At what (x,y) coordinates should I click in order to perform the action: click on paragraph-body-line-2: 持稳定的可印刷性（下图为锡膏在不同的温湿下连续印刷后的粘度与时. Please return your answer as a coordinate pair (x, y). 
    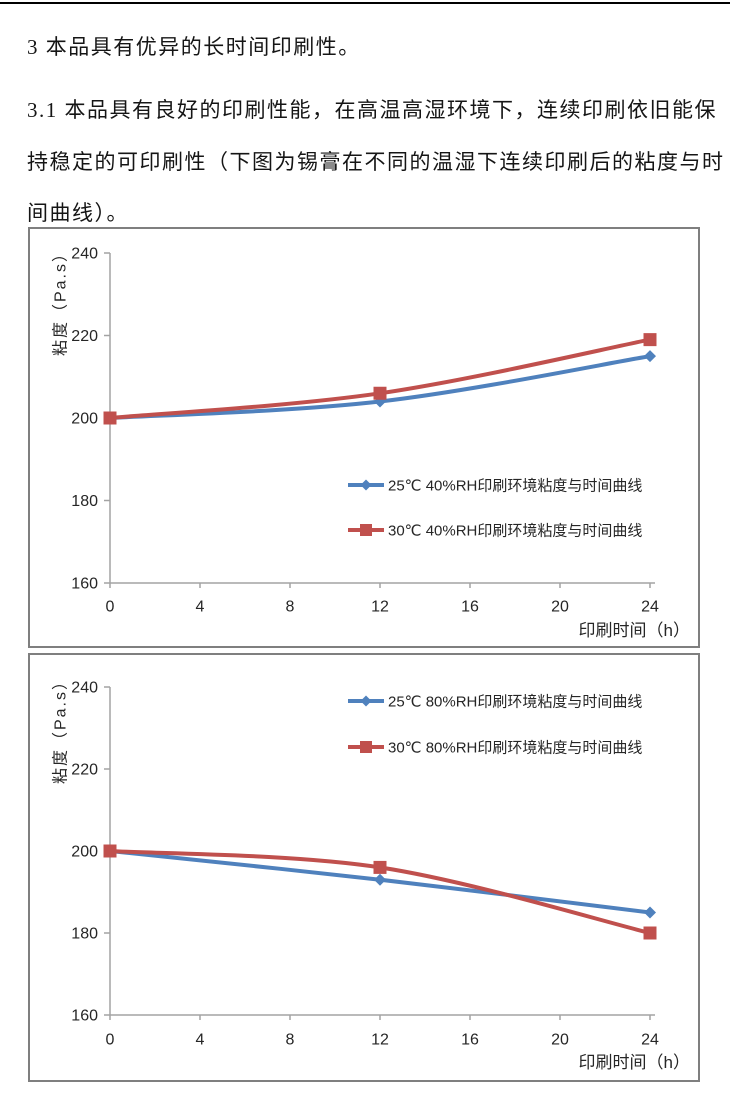
    Looking at the image, I should click on (376, 162).